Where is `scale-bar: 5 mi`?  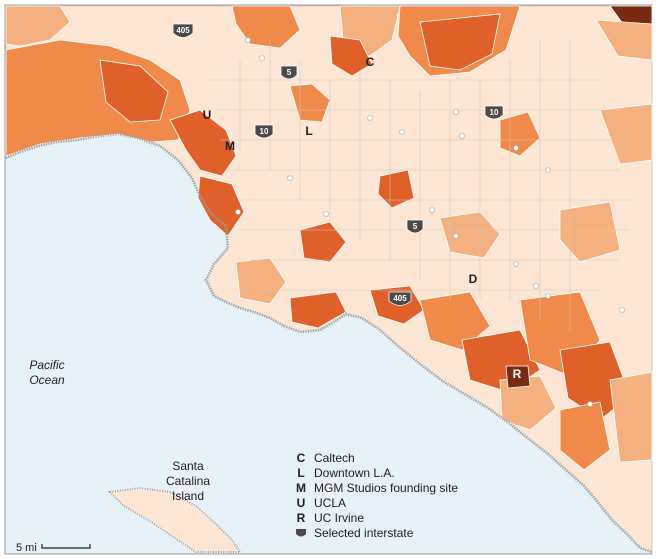 scale-bar: 5 mi is located at coordinates (53, 548).